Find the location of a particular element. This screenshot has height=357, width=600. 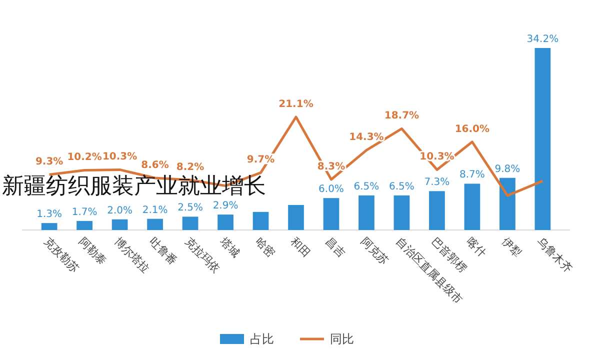

data-label: 34.2% is located at coordinates (542, 39).